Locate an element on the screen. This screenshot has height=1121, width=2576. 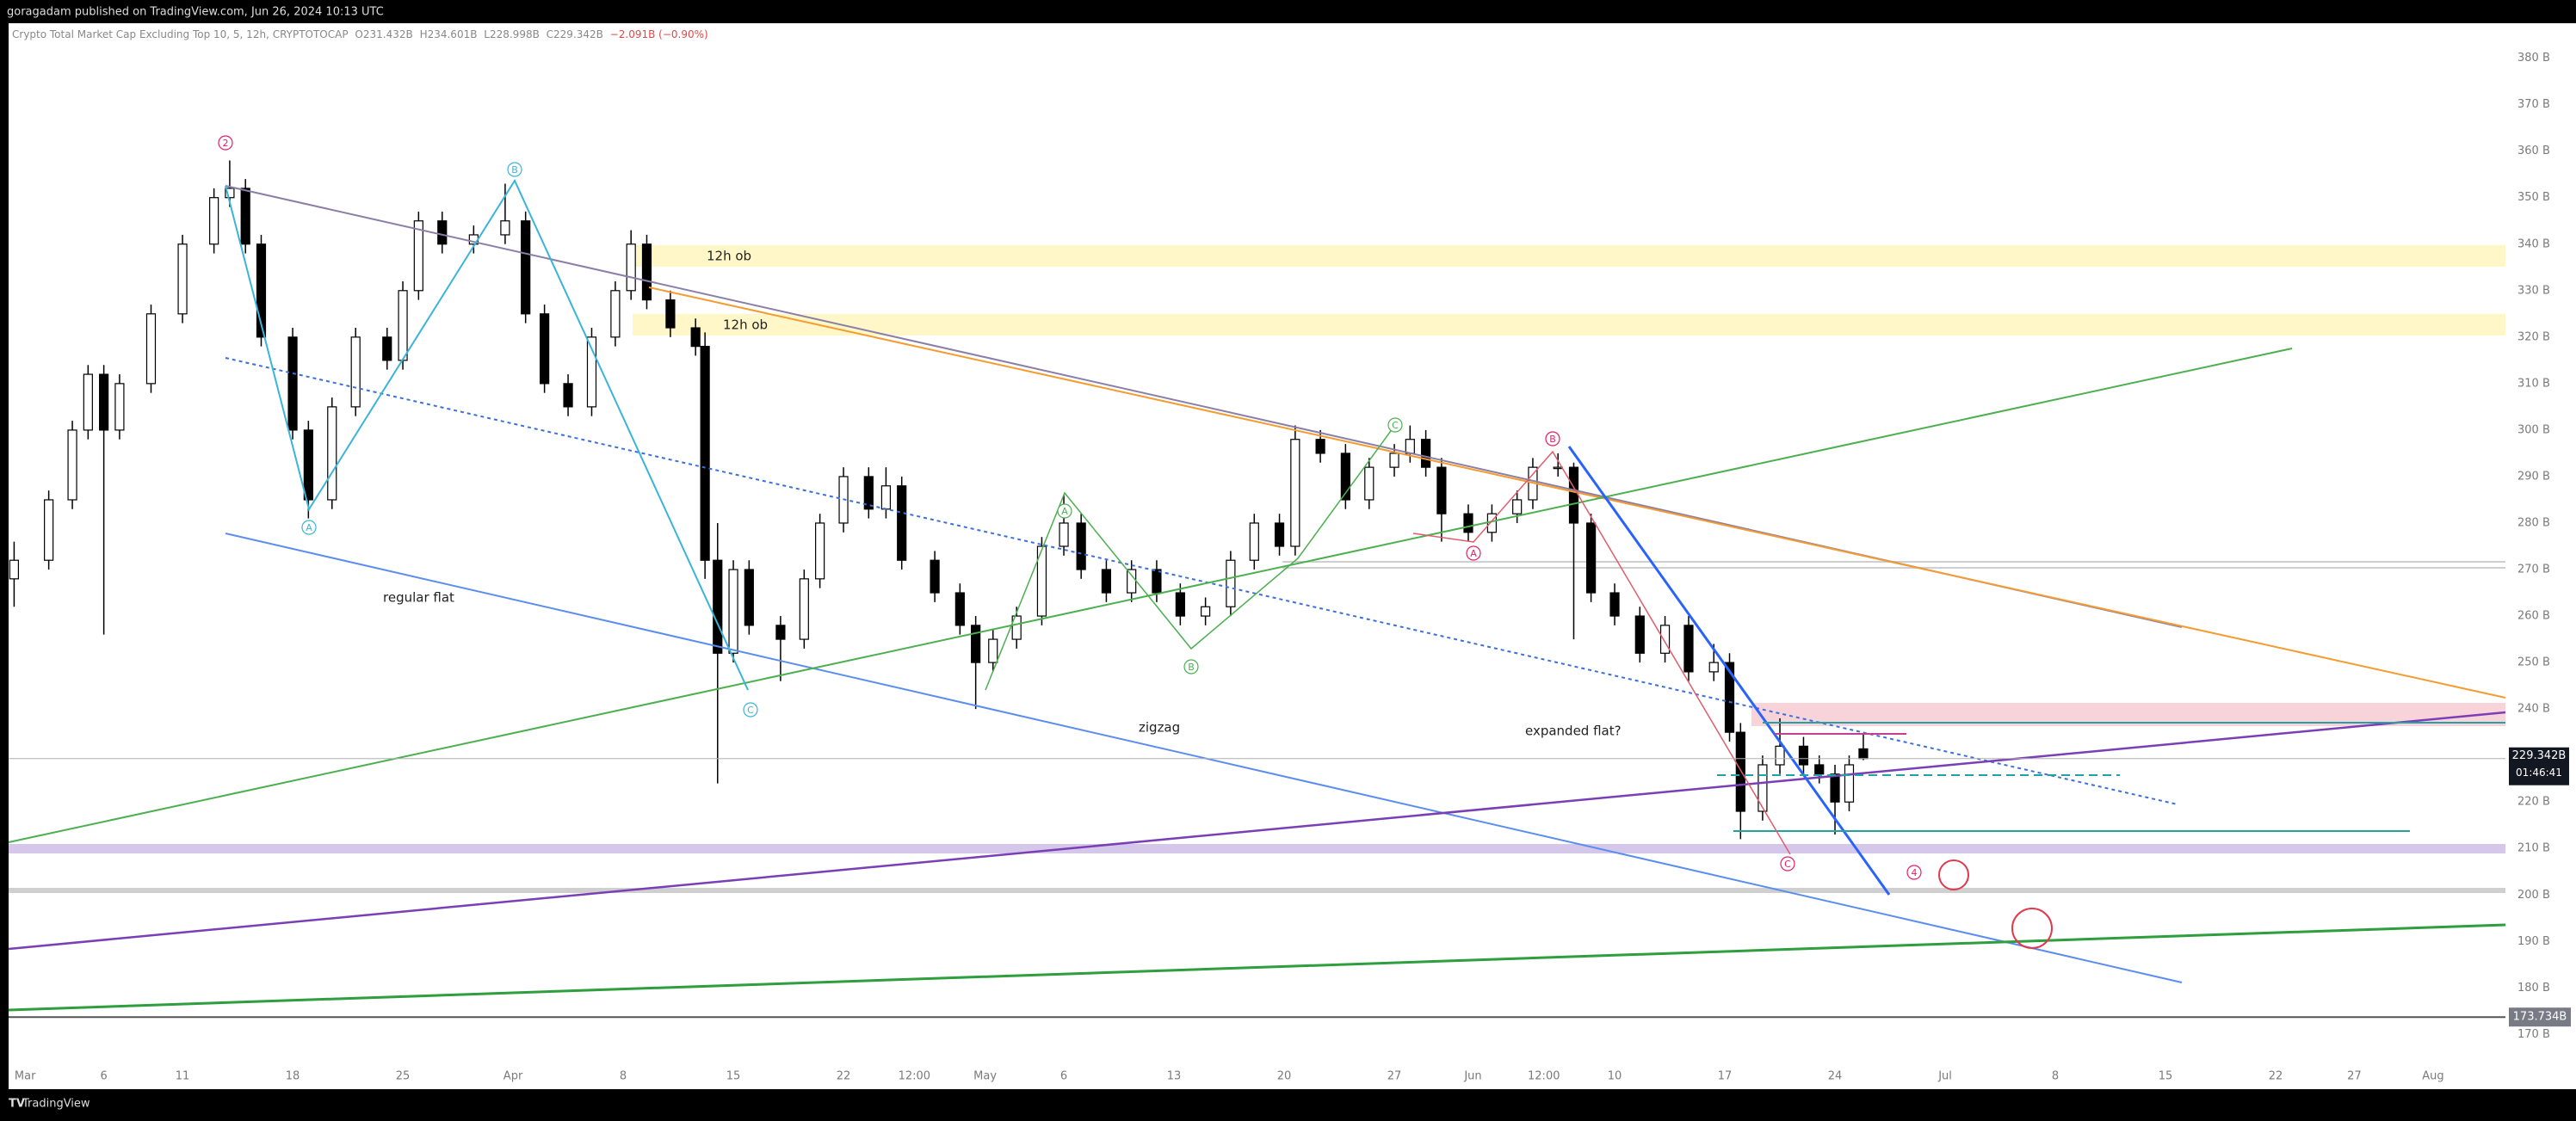
x-tick-label: May is located at coordinates (985, 1076).